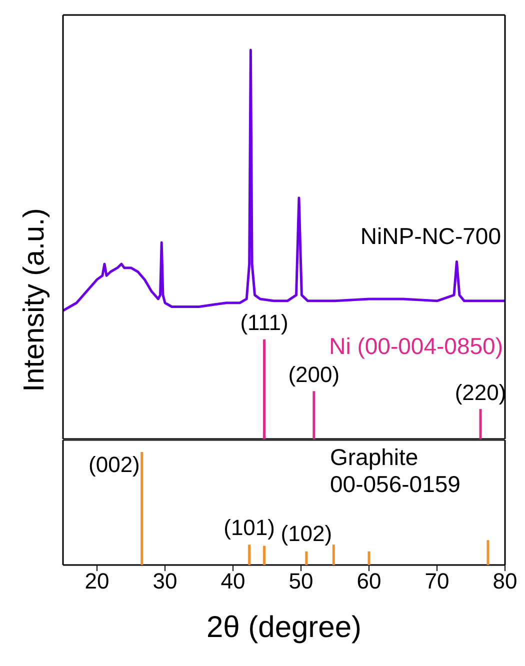  Describe the element at coordinates (35, 300) in the screenshot. I see `y-axis-title: Intensity (a.u.)` at that location.